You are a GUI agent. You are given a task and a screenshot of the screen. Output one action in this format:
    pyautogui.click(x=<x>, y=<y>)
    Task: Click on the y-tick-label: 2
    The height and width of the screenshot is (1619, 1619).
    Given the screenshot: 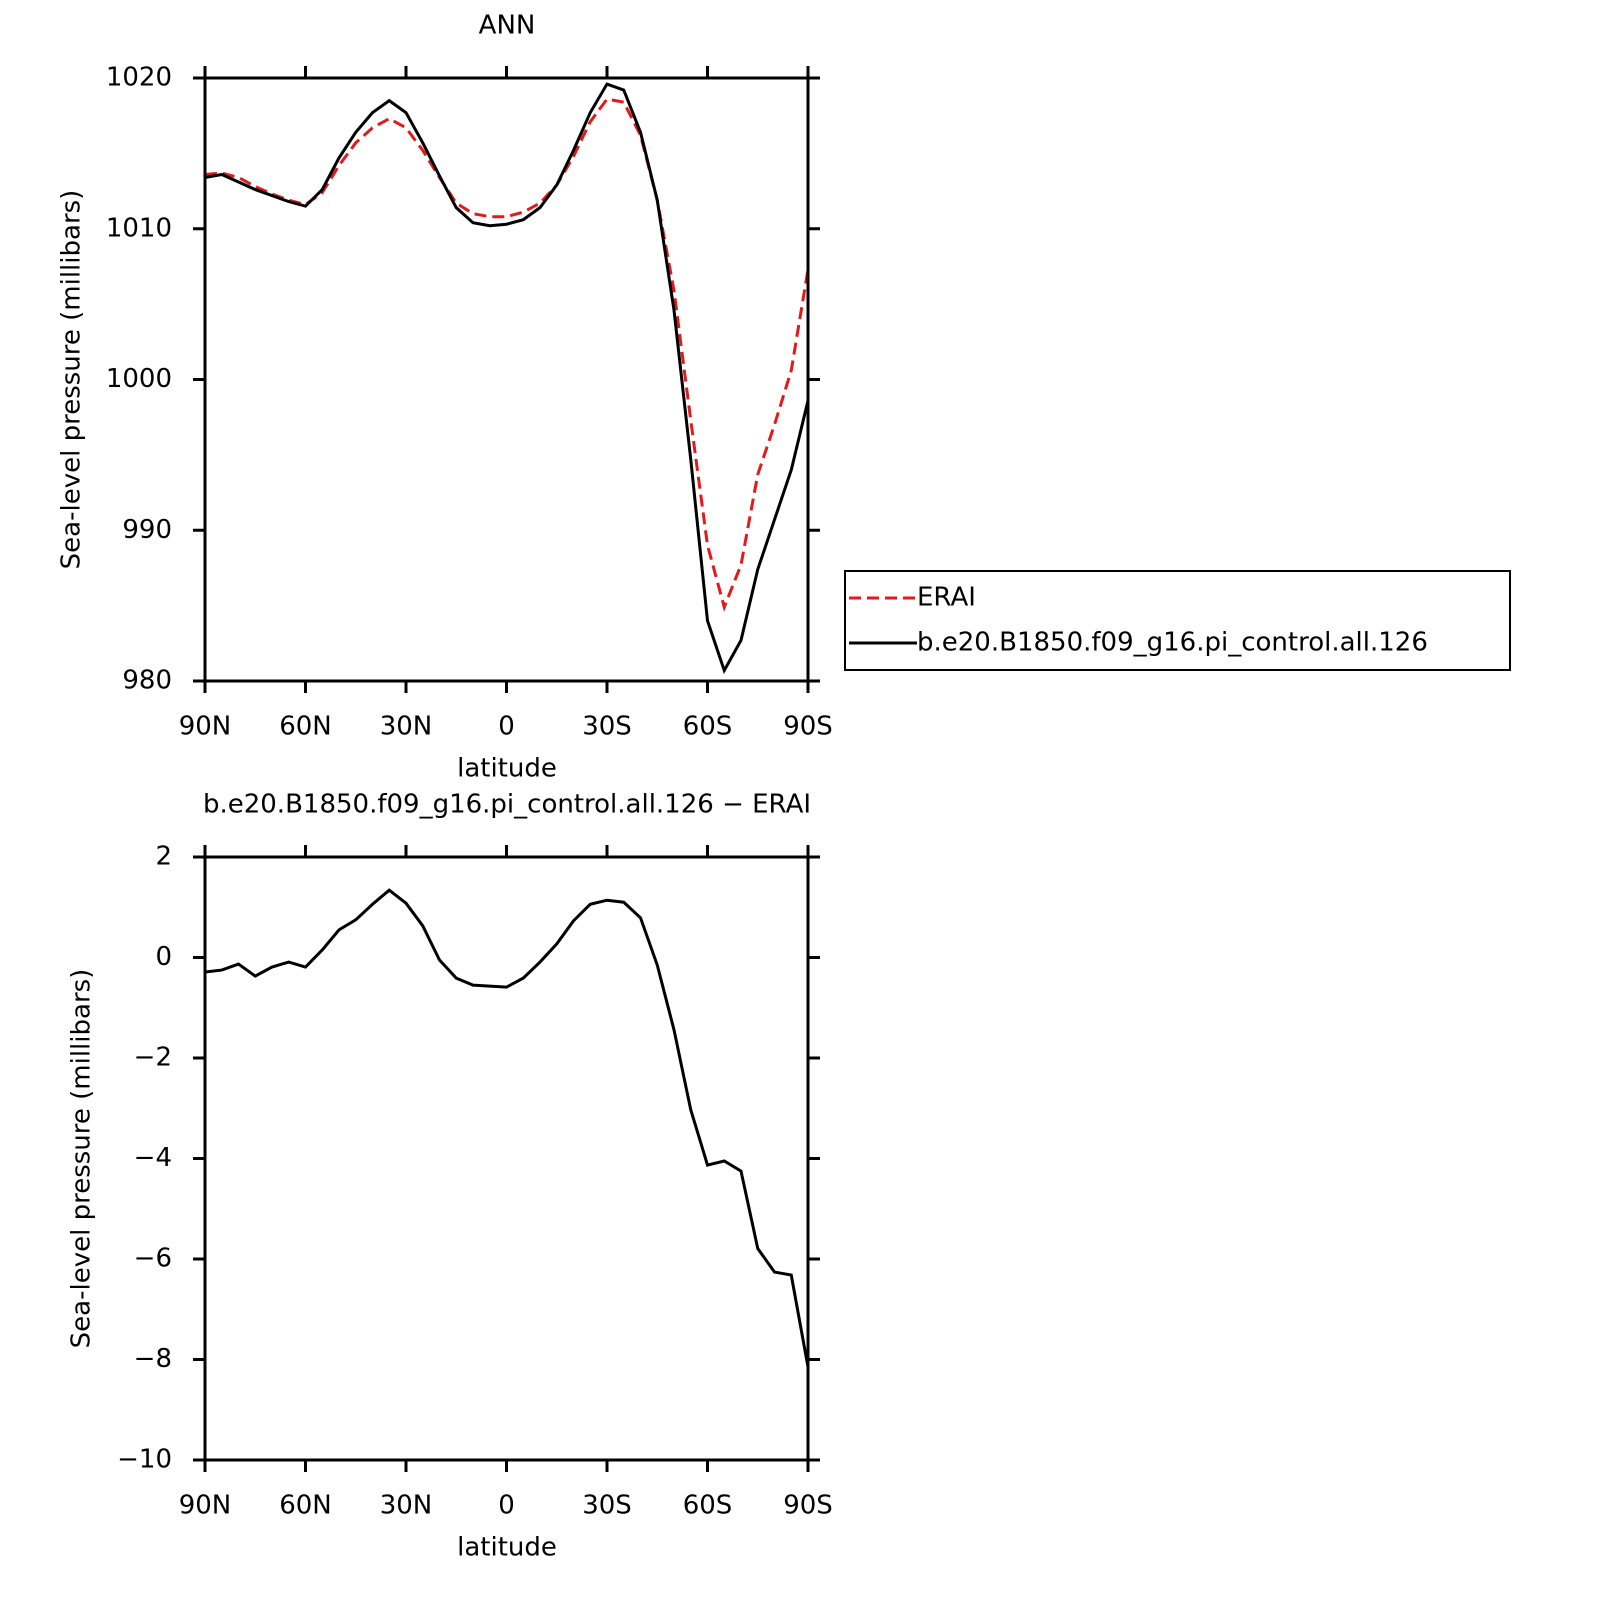 What is the action you would take?
    pyautogui.click(x=163, y=857)
    